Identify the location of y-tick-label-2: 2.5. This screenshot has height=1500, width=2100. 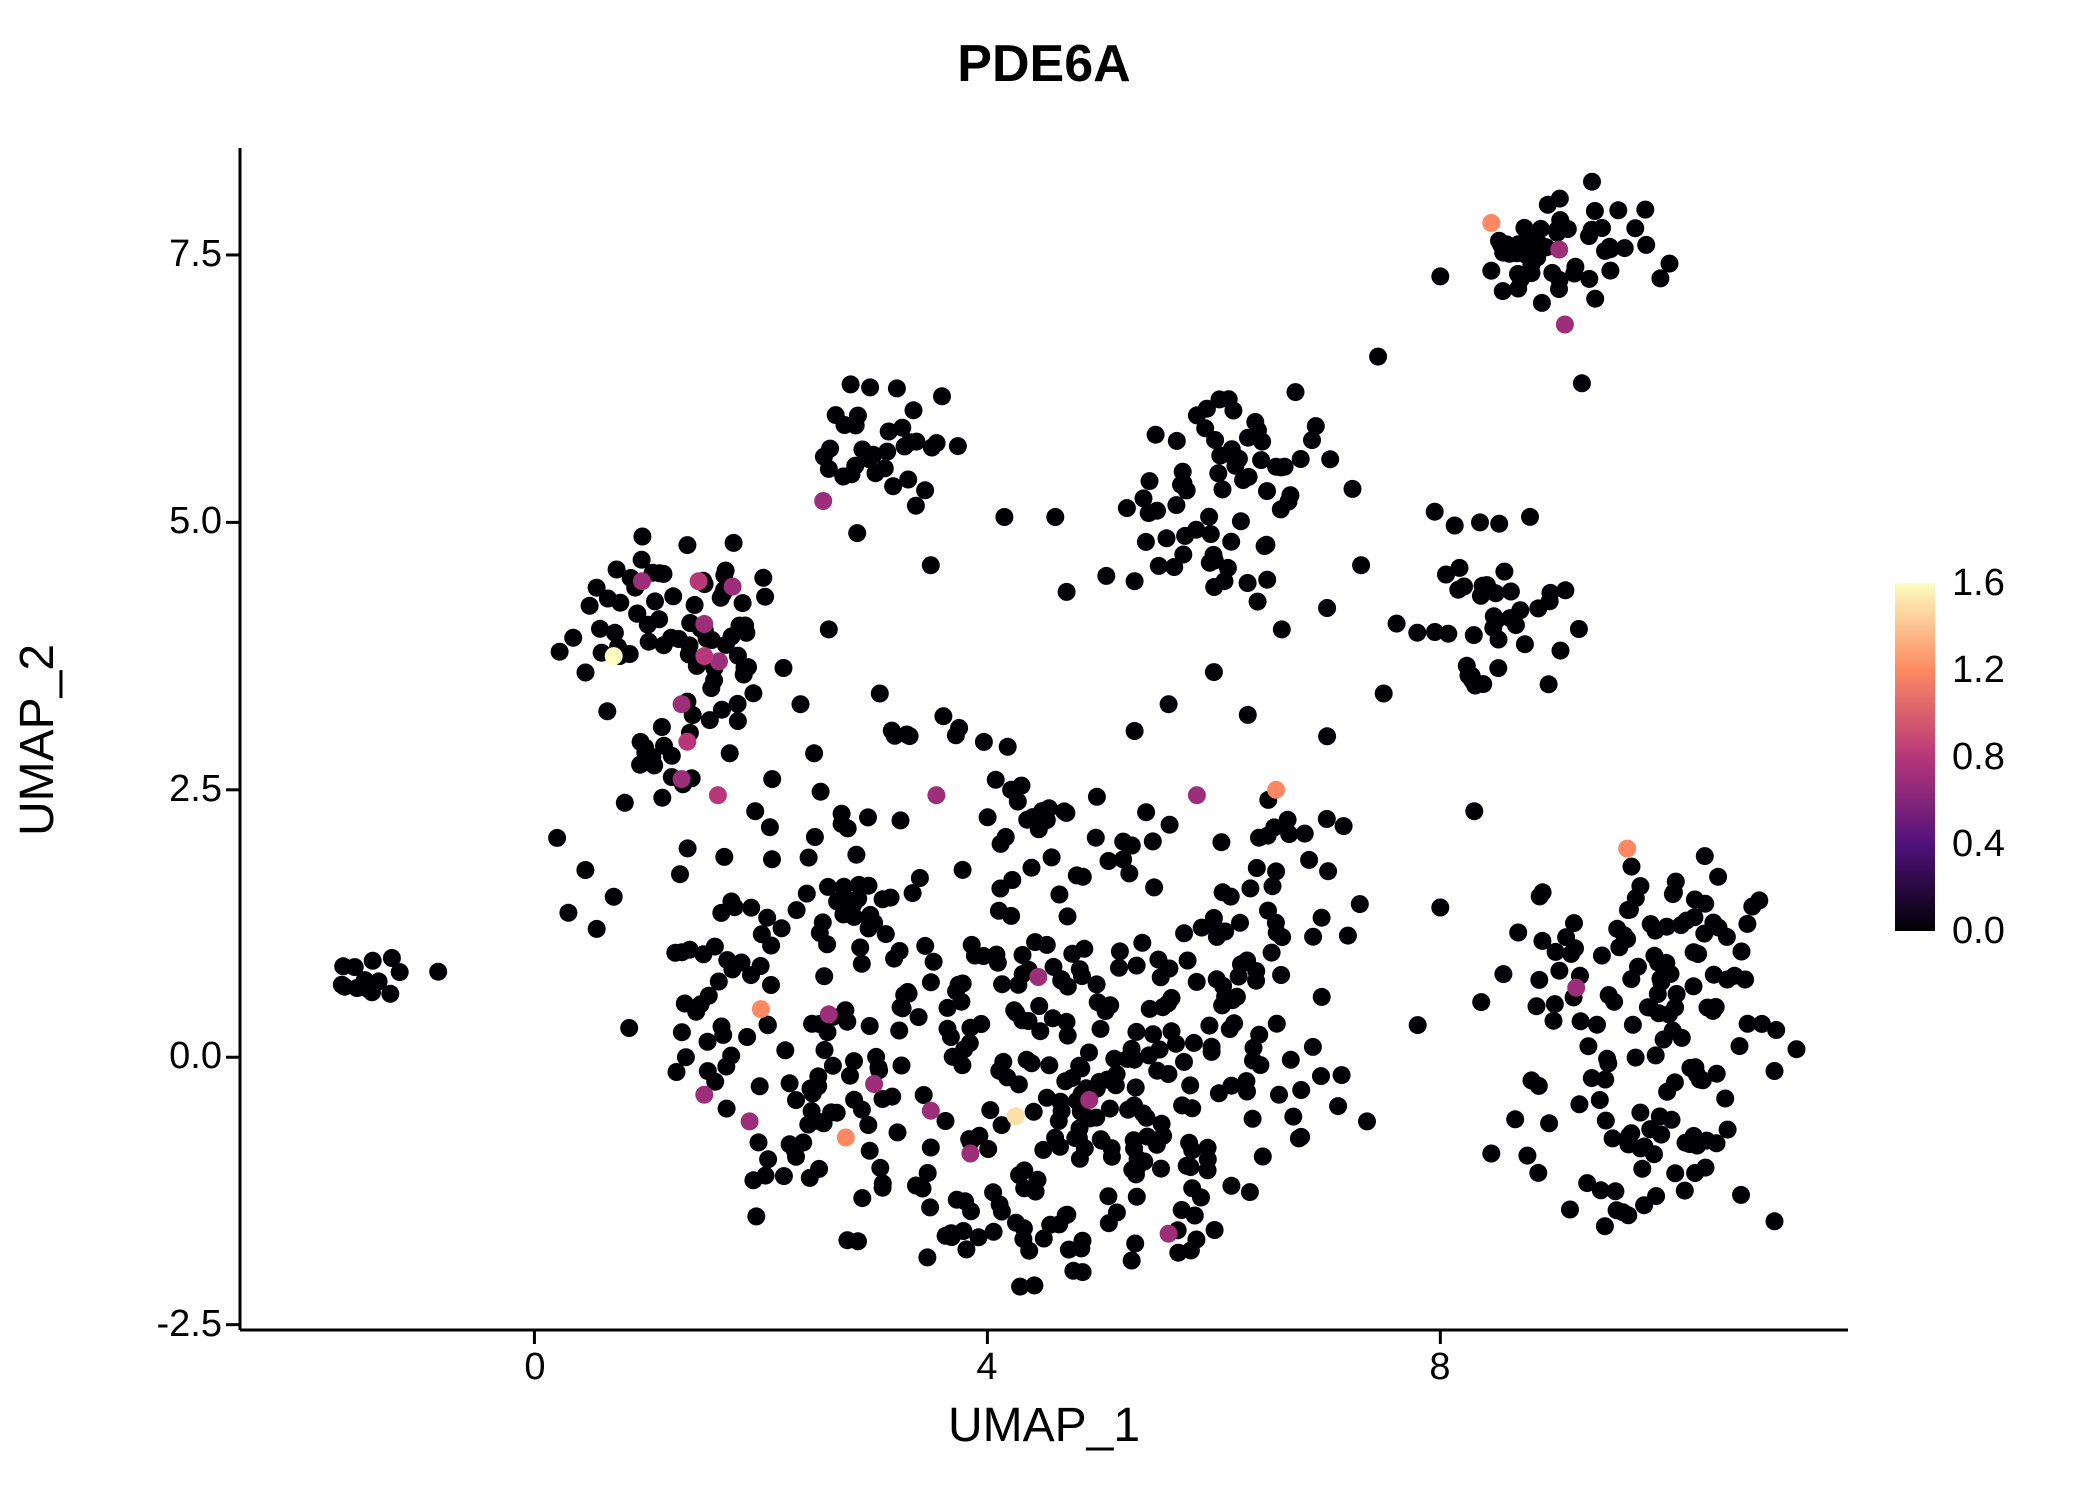
(195, 789).